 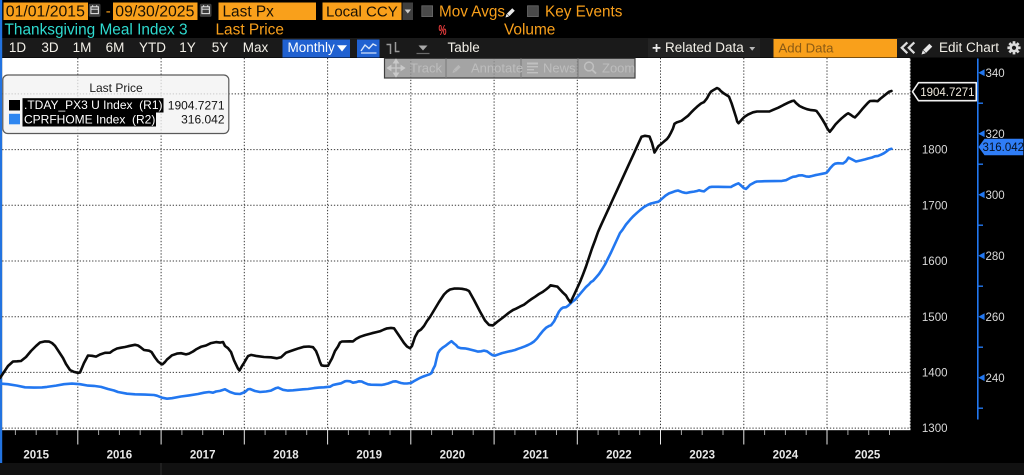 What do you see at coordinates (935, 374) in the screenshot?
I see `svg-text: 1400` at bounding box center [935, 374].